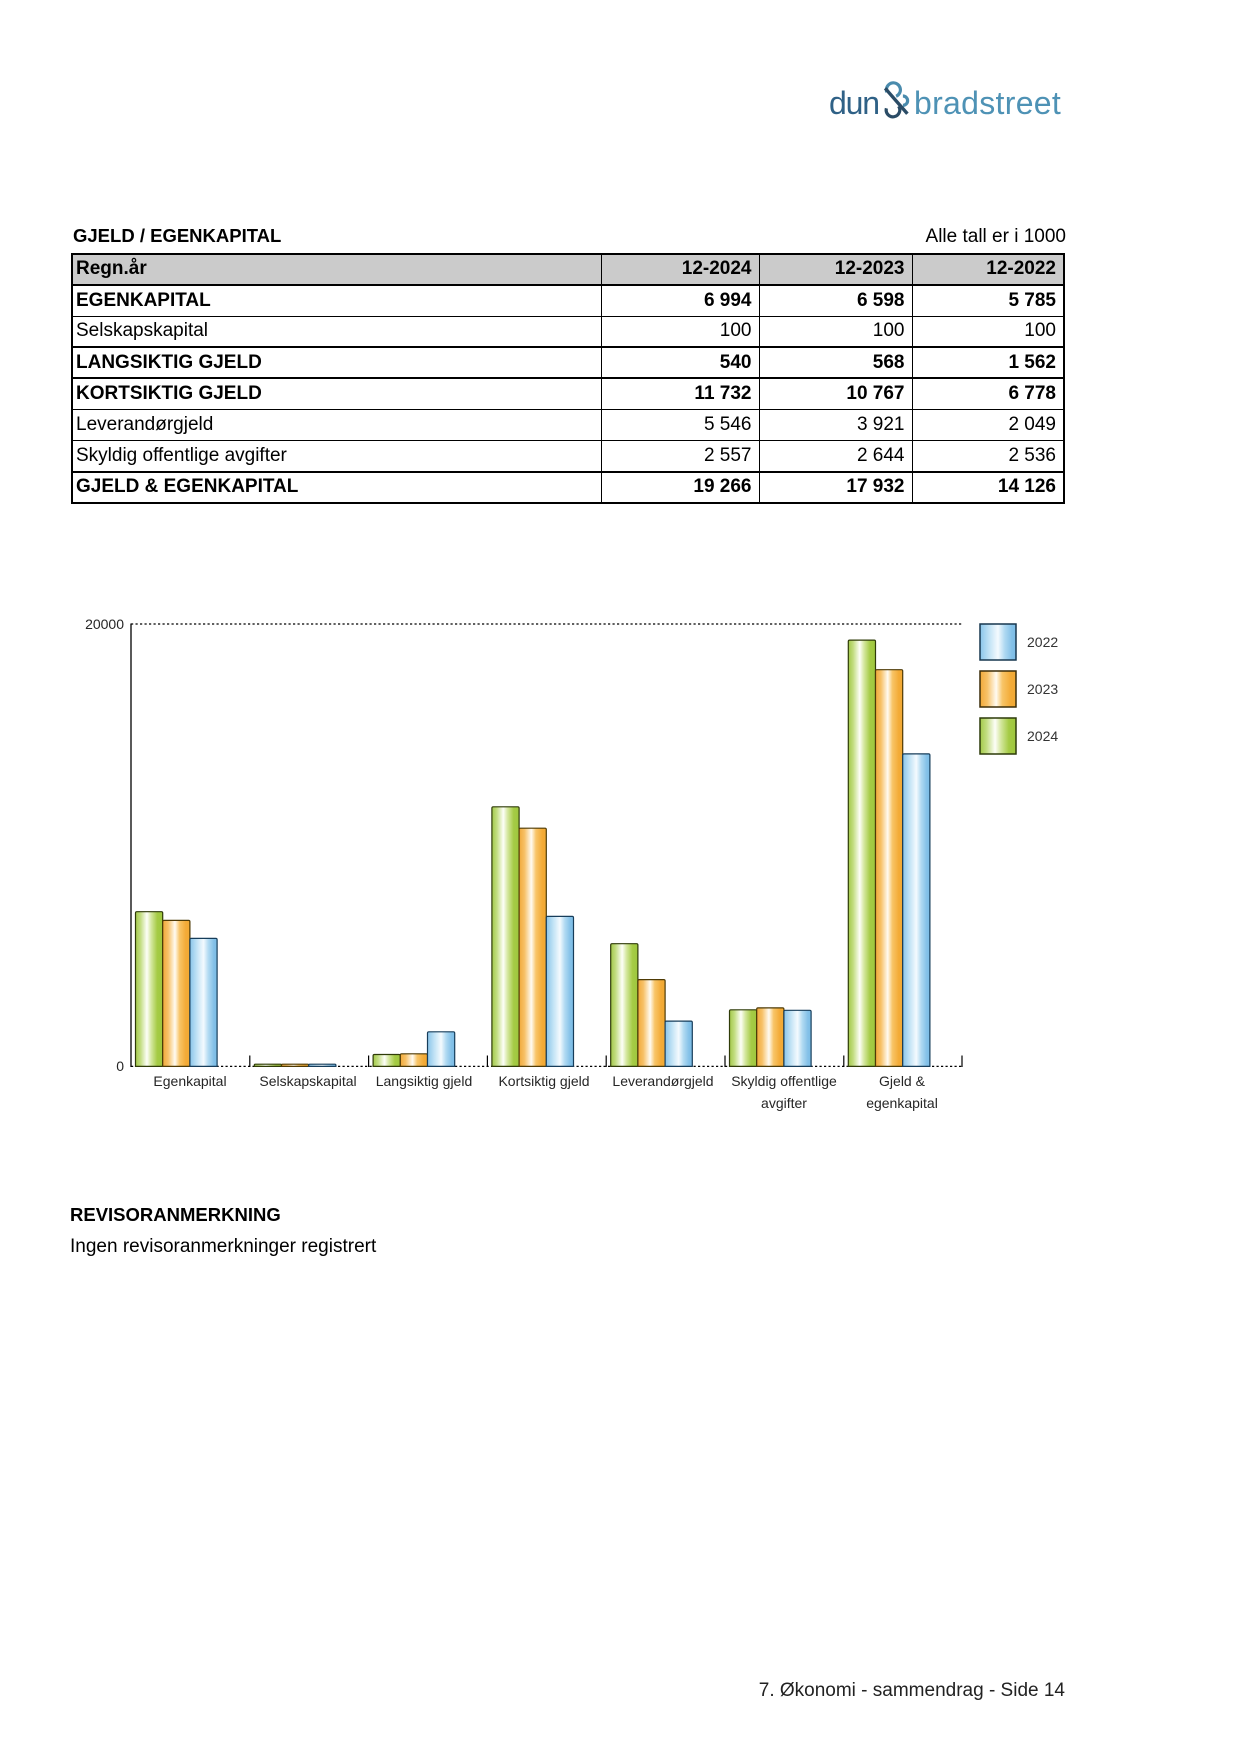  I want to click on svg-text: 0, so click(120, 1066).